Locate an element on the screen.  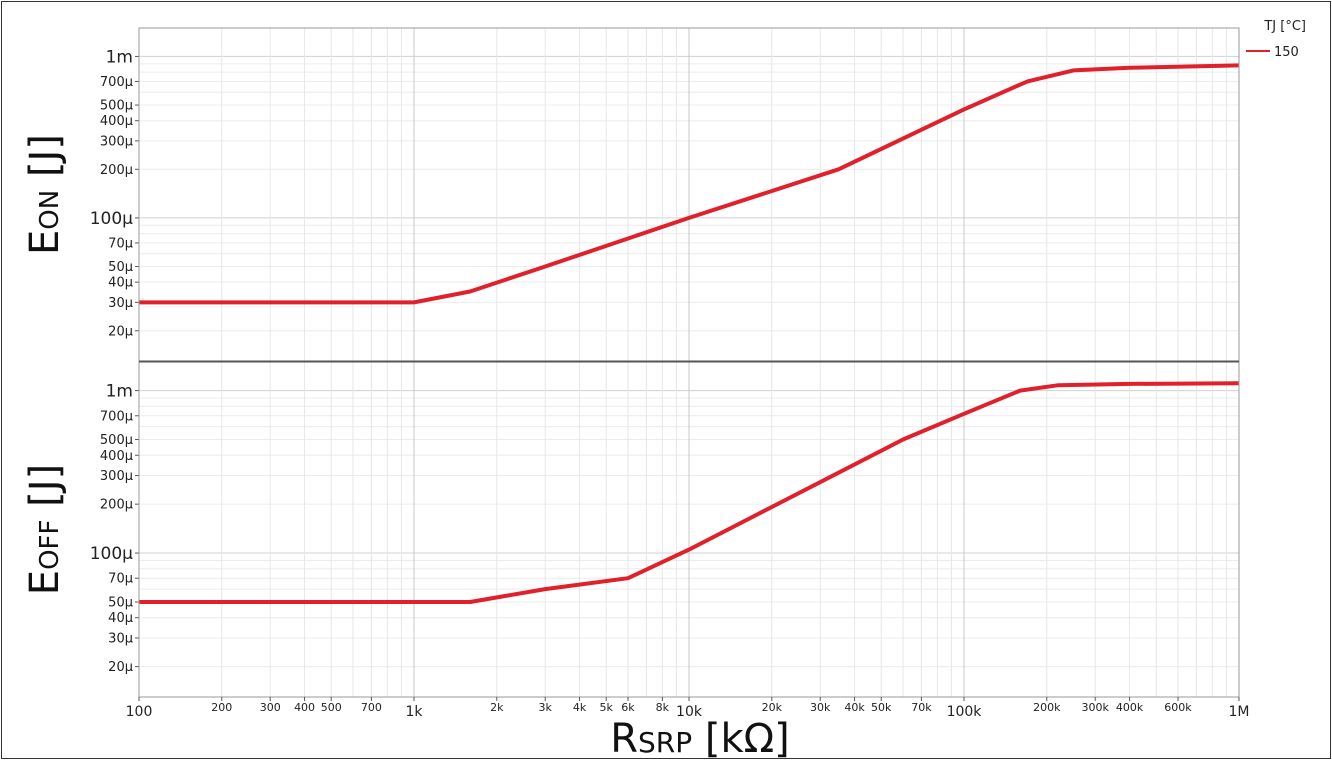
legend-item-label: 150 is located at coordinates (1286, 52).